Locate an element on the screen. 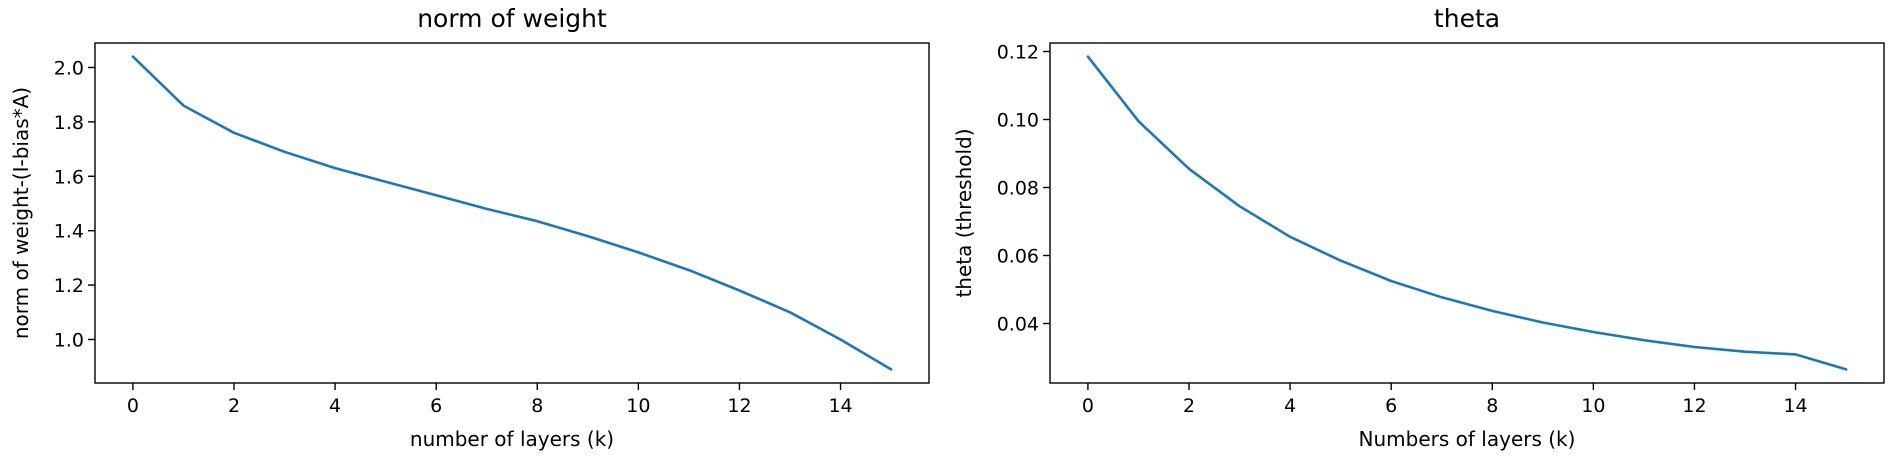 Image resolution: width=1891 pixels, height=466 pixels. y-tick-label: 1.4 is located at coordinates (69, 232).